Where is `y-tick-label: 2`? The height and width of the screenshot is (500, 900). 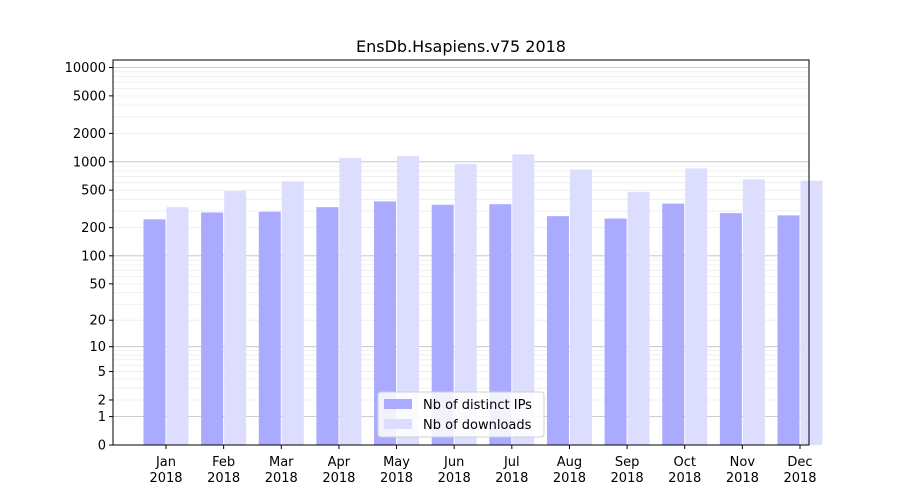
y-tick-label: 2 is located at coordinates (102, 400).